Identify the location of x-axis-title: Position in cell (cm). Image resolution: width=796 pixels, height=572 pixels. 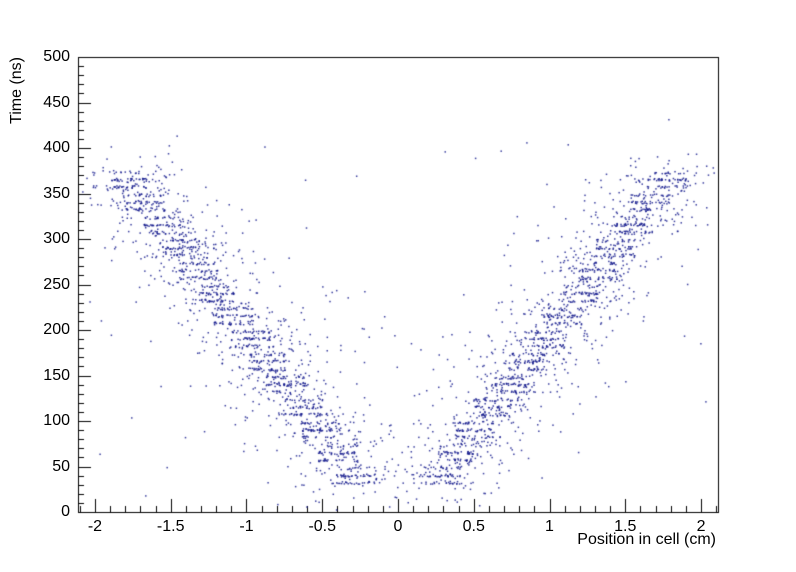
(646, 539).